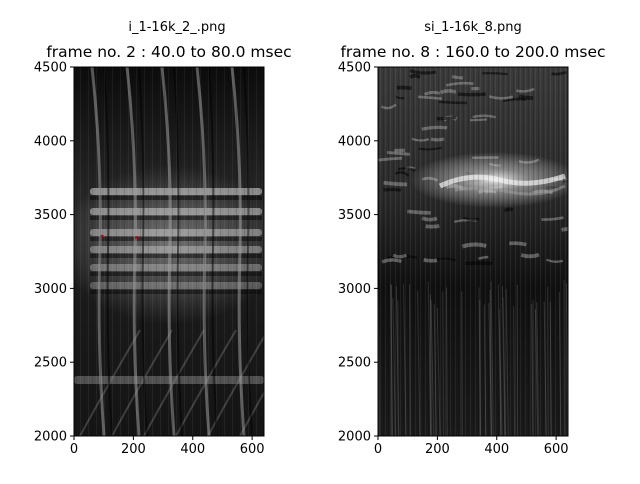  What do you see at coordinates (556, 449) in the screenshot?
I see `right-xtick-label: 600` at bounding box center [556, 449].